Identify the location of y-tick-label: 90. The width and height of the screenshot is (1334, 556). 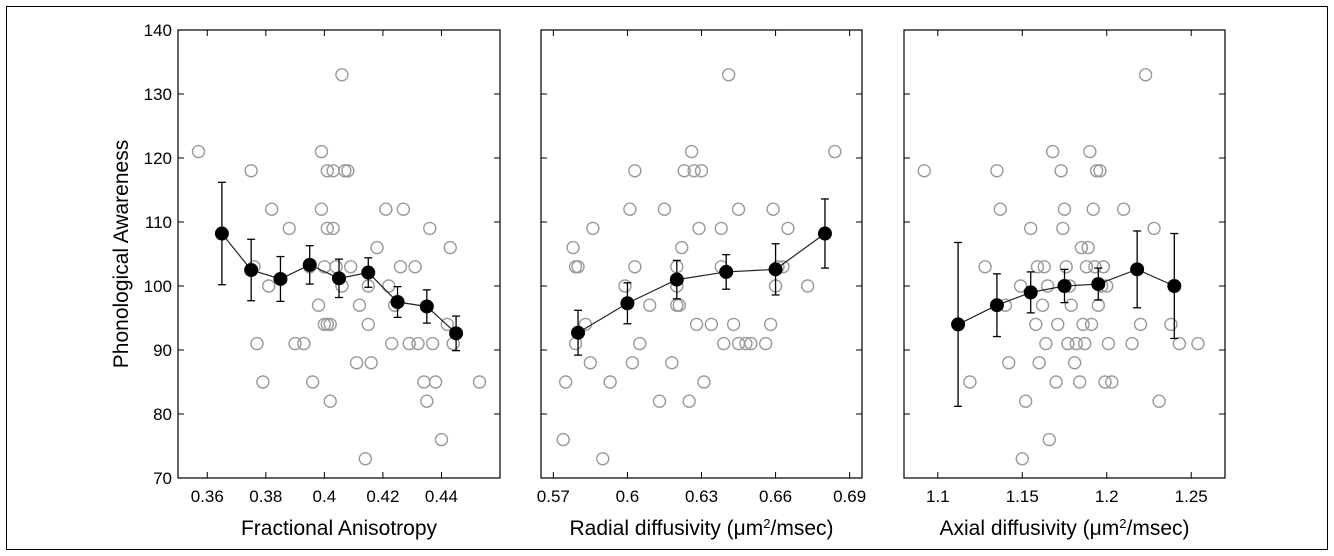
(162, 350).